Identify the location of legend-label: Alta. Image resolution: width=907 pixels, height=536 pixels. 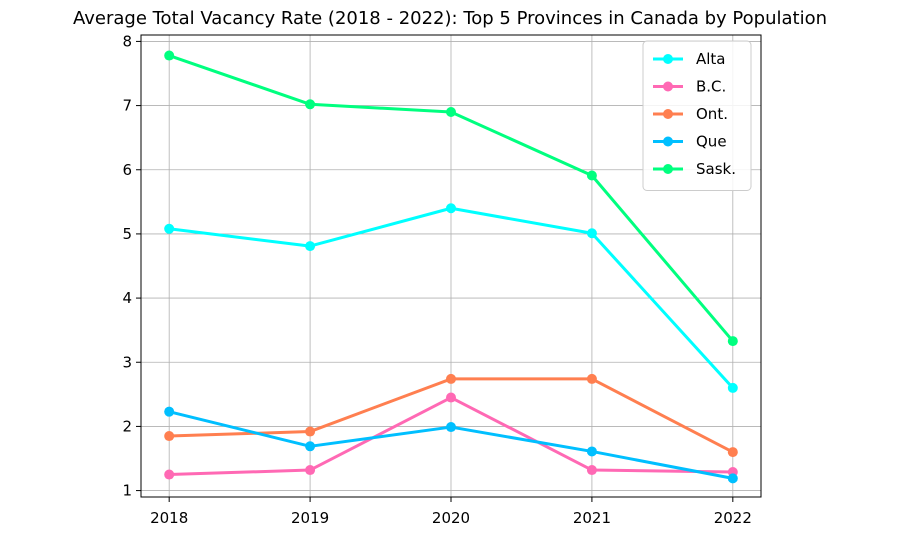
(711, 59).